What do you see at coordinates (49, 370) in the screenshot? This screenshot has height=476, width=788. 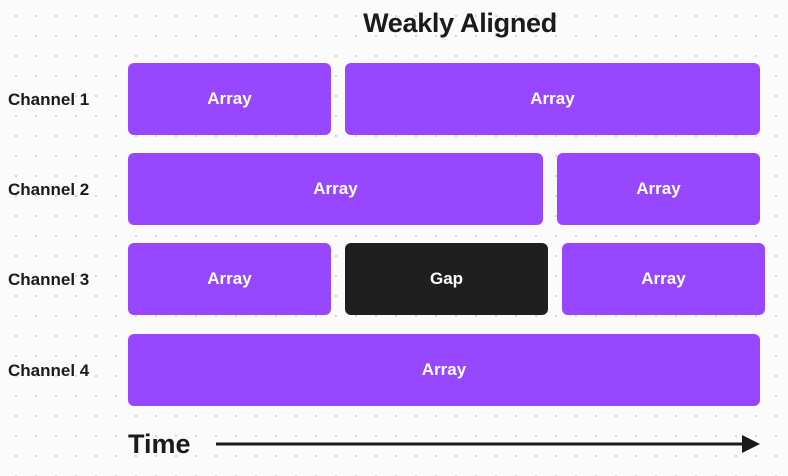 I see `channel-4-label: Channel 4` at bounding box center [49, 370].